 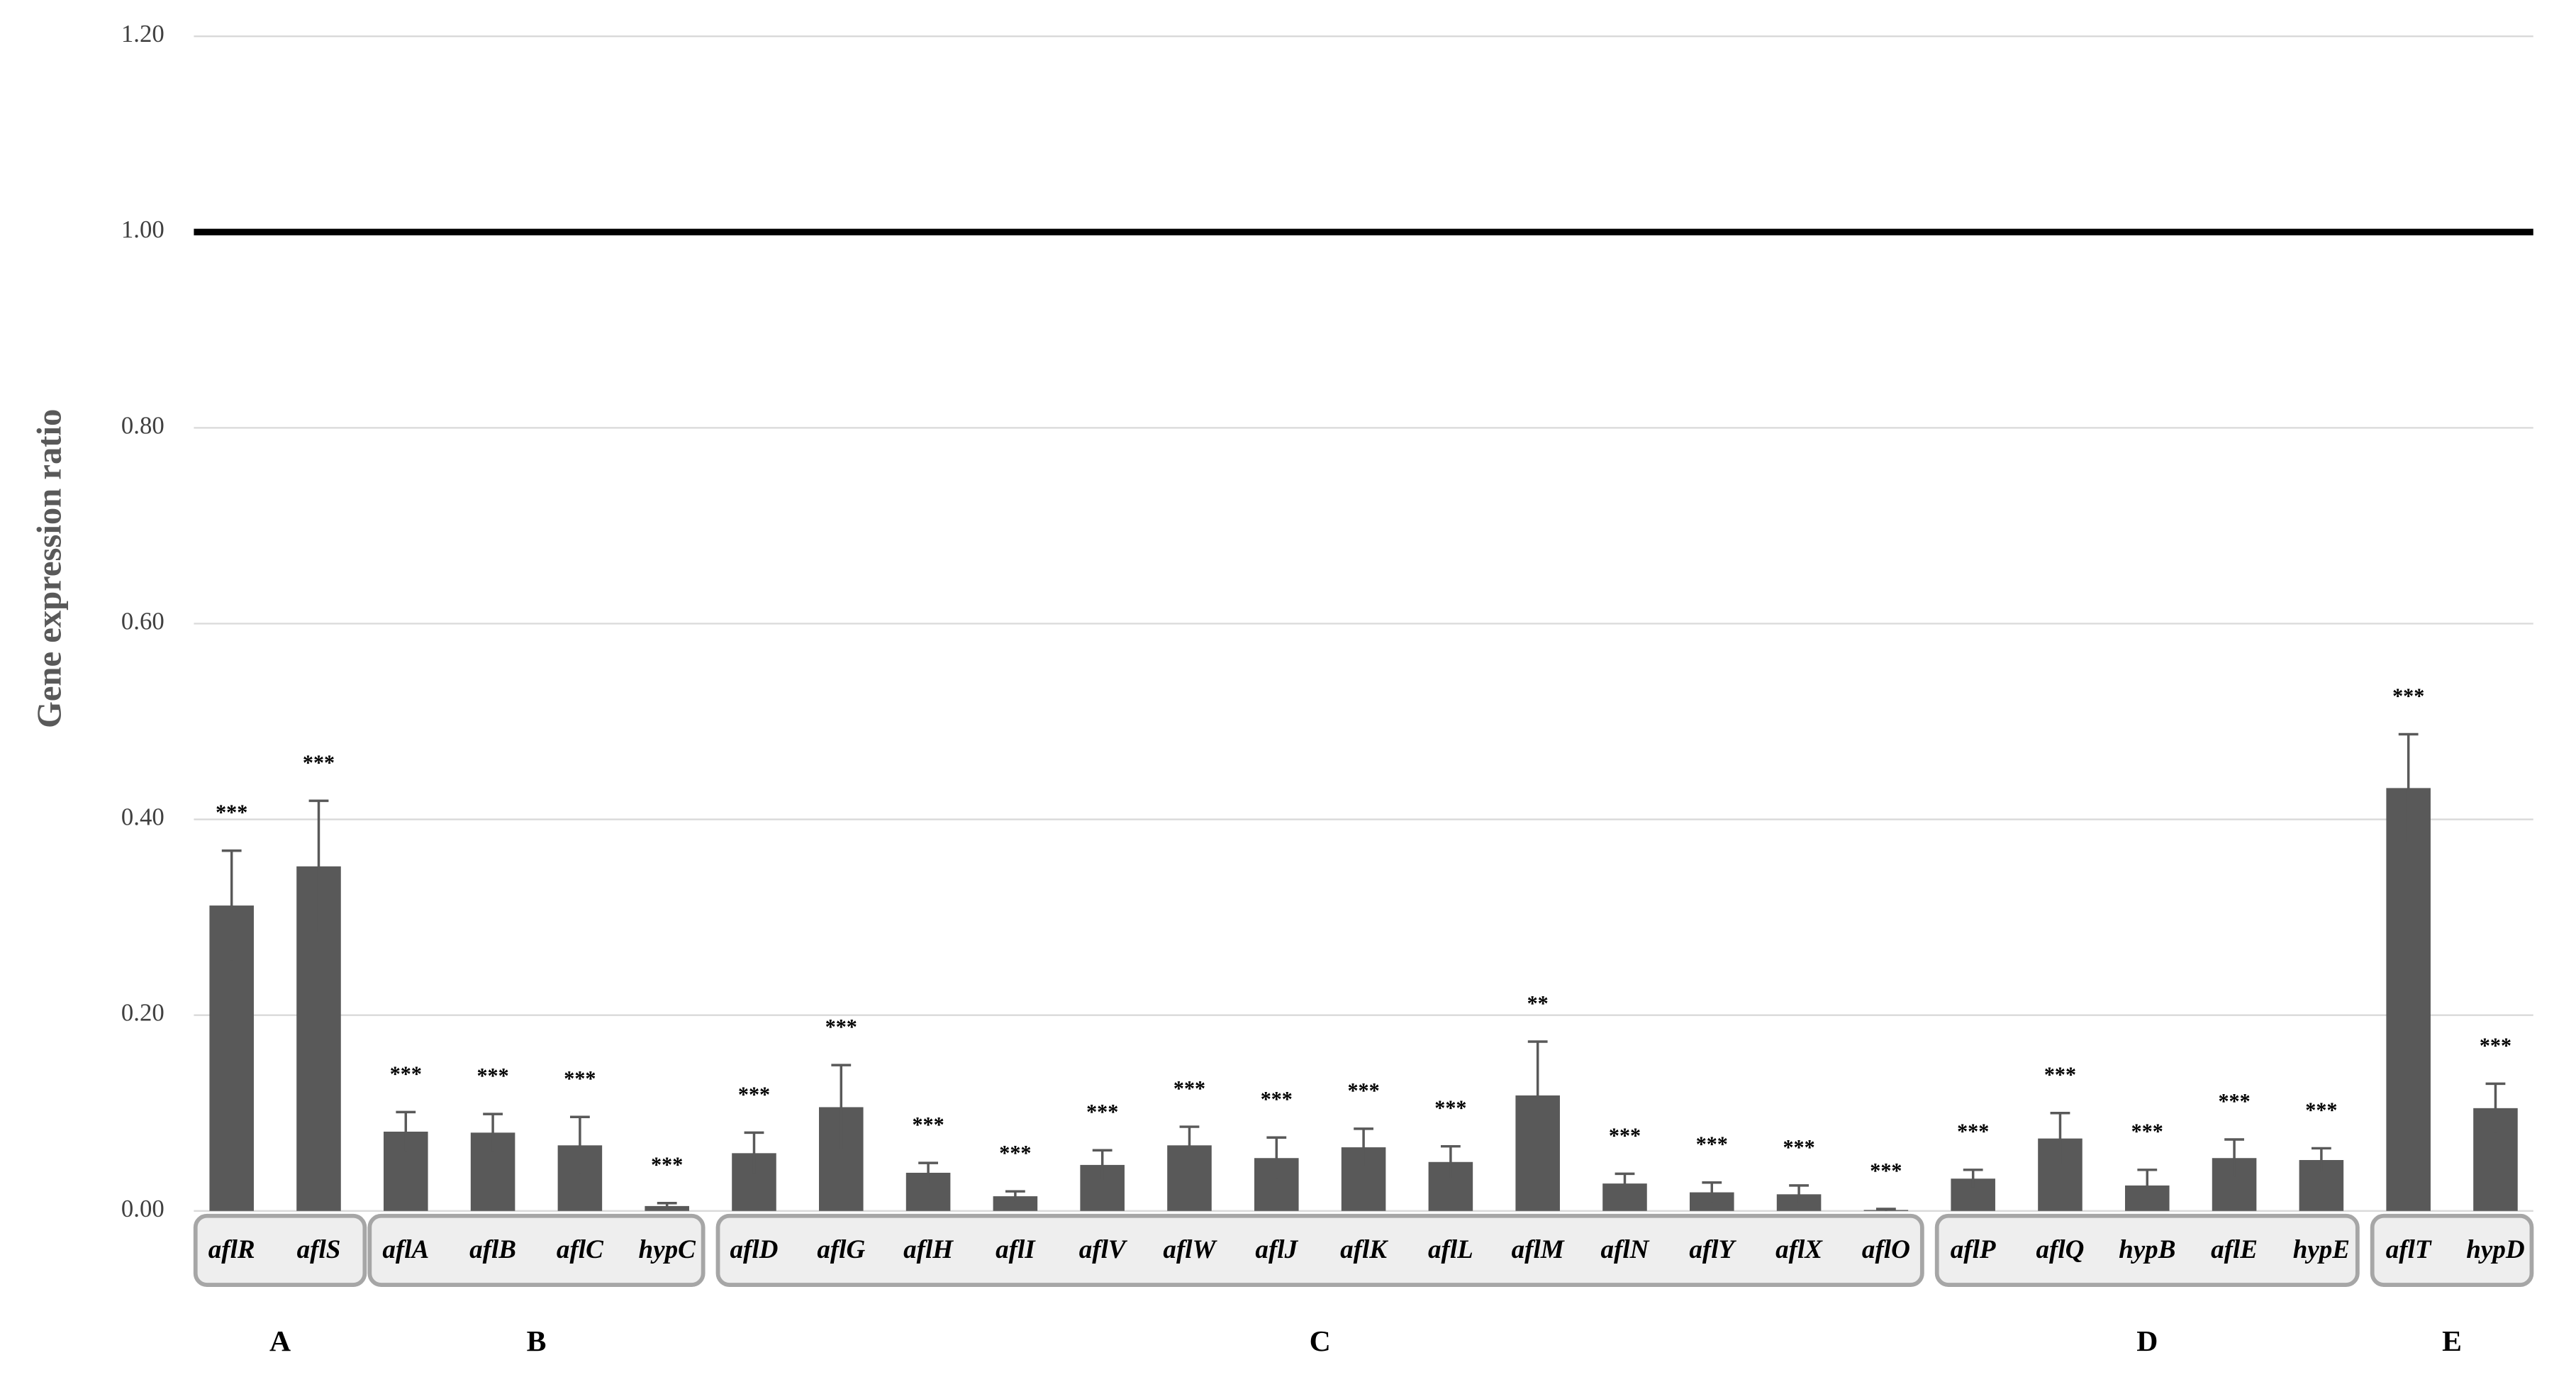 What do you see at coordinates (1538, 1249) in the screenshot?
I see `x-tick-label: aflM` at bounding box center [1538, 1249].